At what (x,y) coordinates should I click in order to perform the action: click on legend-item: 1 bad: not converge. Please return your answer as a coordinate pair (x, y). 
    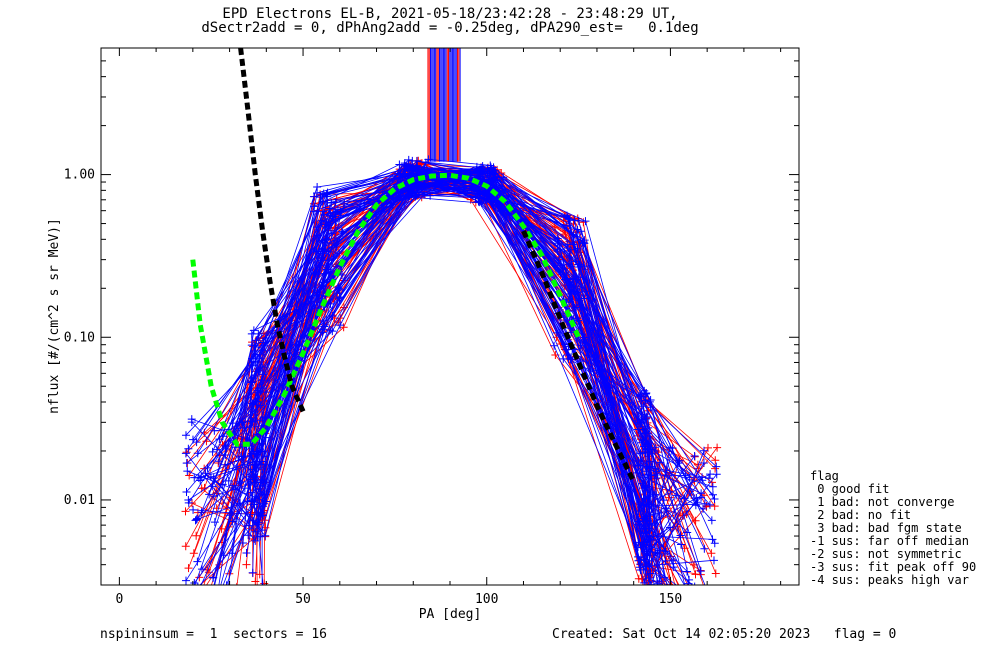
    Looking at the image, I should click on (882, 502).